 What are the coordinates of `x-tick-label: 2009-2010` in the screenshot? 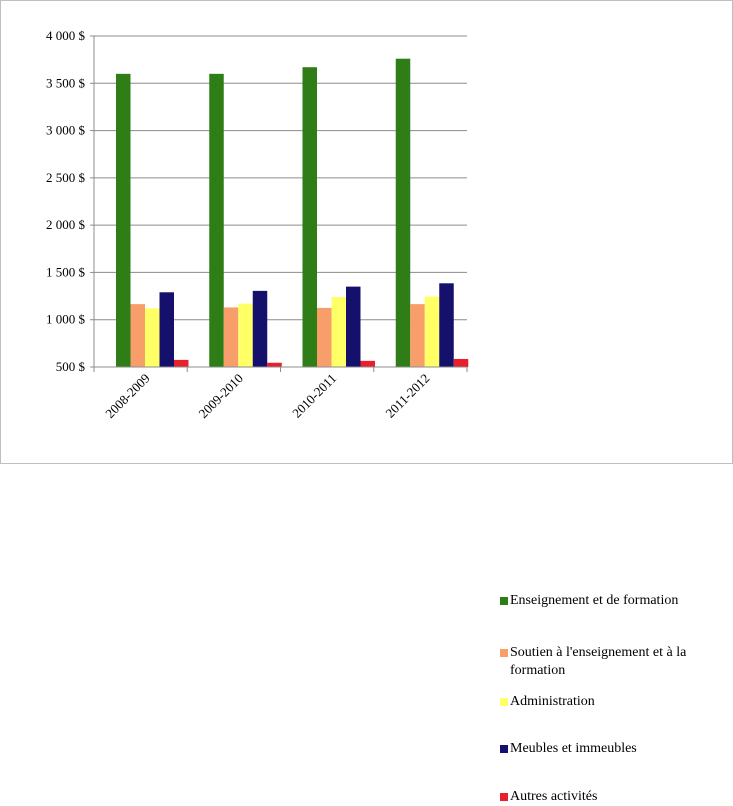 It's located at (221, 396).